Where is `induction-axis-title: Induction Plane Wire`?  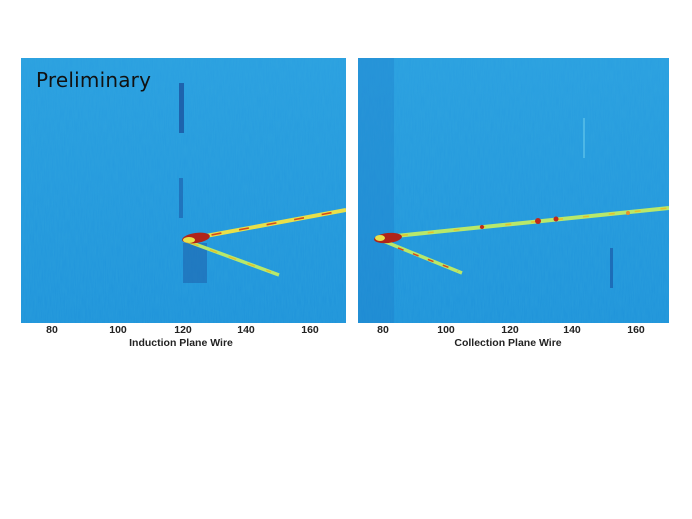
induction-axis-title: Induction Plane Wire is located at coordinates (181, 343).